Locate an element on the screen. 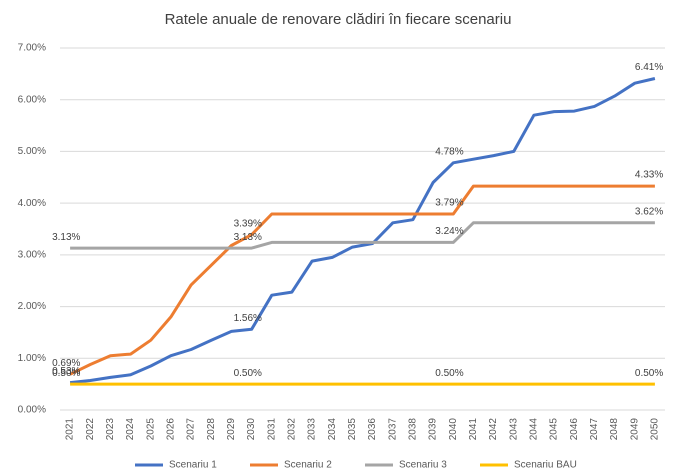 The height and width of the screenshot is (474, 676). x-tick-label: 2050 is located at coordinates (655, 429).